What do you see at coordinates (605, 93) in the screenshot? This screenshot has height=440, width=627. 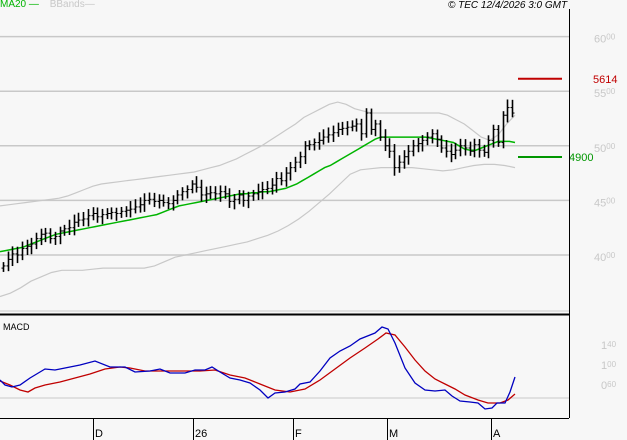 I see `y-tick-label: 5500` at bounding box center [605, 93].